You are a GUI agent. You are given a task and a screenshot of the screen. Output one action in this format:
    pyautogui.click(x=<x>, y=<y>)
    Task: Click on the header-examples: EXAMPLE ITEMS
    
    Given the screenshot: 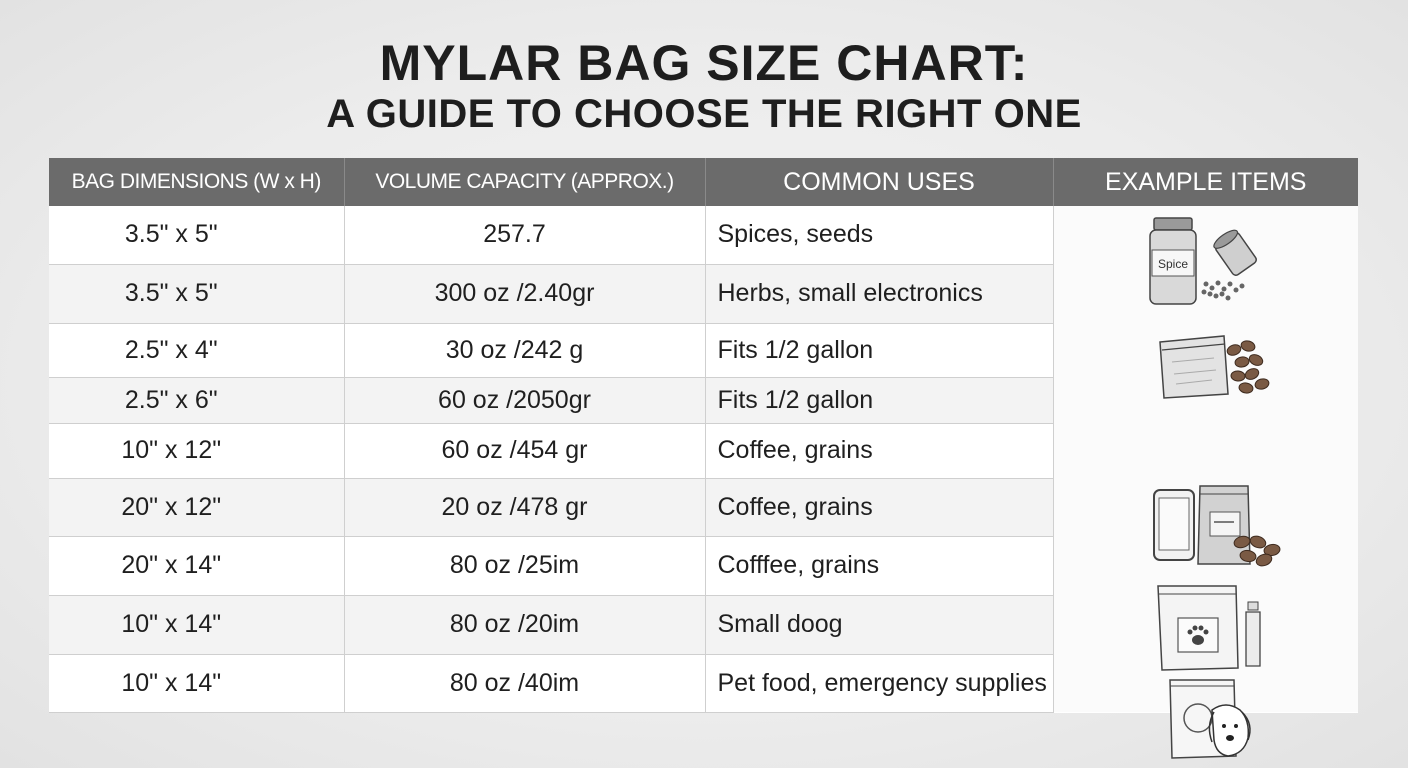 What is the action you would take?
    pyautogui.click(x=1205, y=182)
    